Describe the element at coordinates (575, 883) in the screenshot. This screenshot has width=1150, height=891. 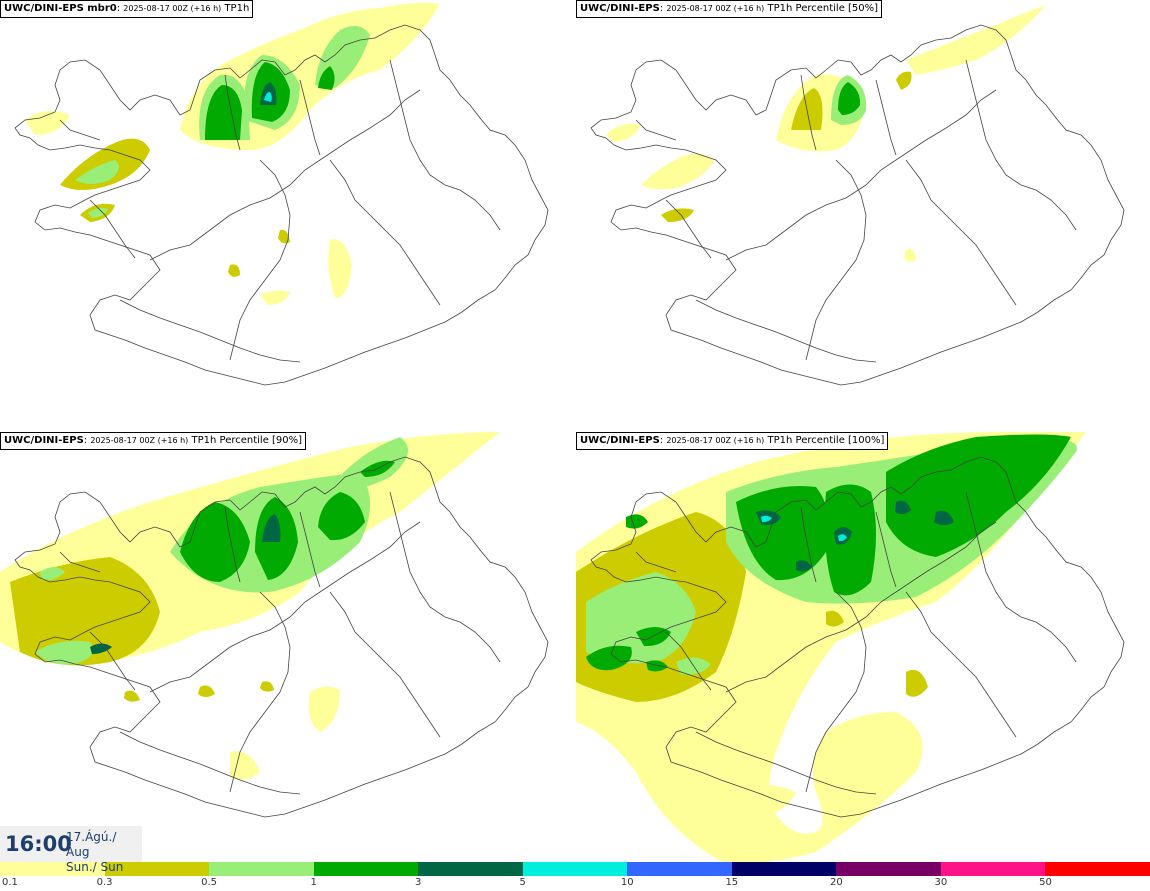
I see `legend-ticks: 0.1 0.3 0.5 1 3 5 10 15 20 30 50` at that location.